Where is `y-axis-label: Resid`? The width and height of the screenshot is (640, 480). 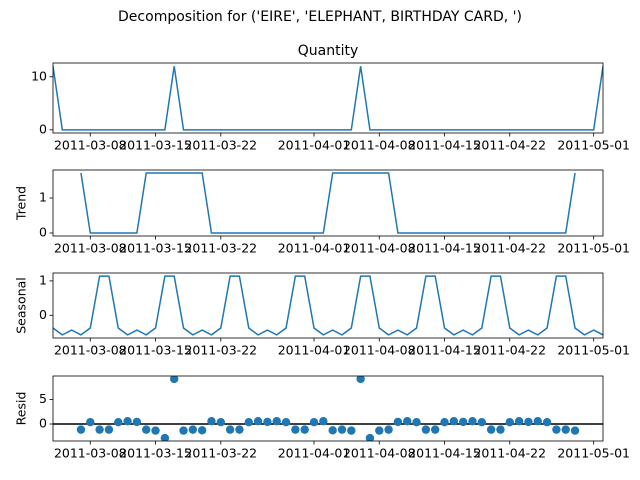 y-axis-label: Resid is located at coordinates (21, 409).